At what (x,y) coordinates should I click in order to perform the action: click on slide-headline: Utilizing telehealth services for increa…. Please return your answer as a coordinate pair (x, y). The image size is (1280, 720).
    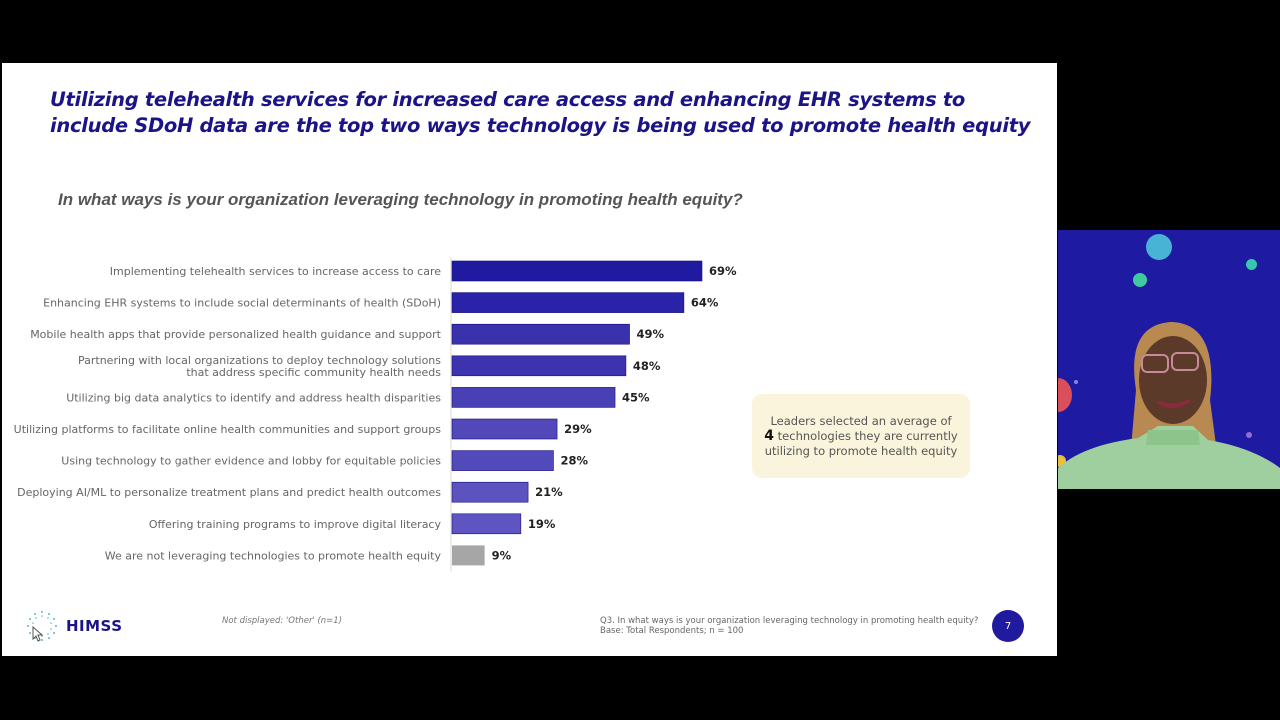
    Looking at the image, I should click on (540, 112).